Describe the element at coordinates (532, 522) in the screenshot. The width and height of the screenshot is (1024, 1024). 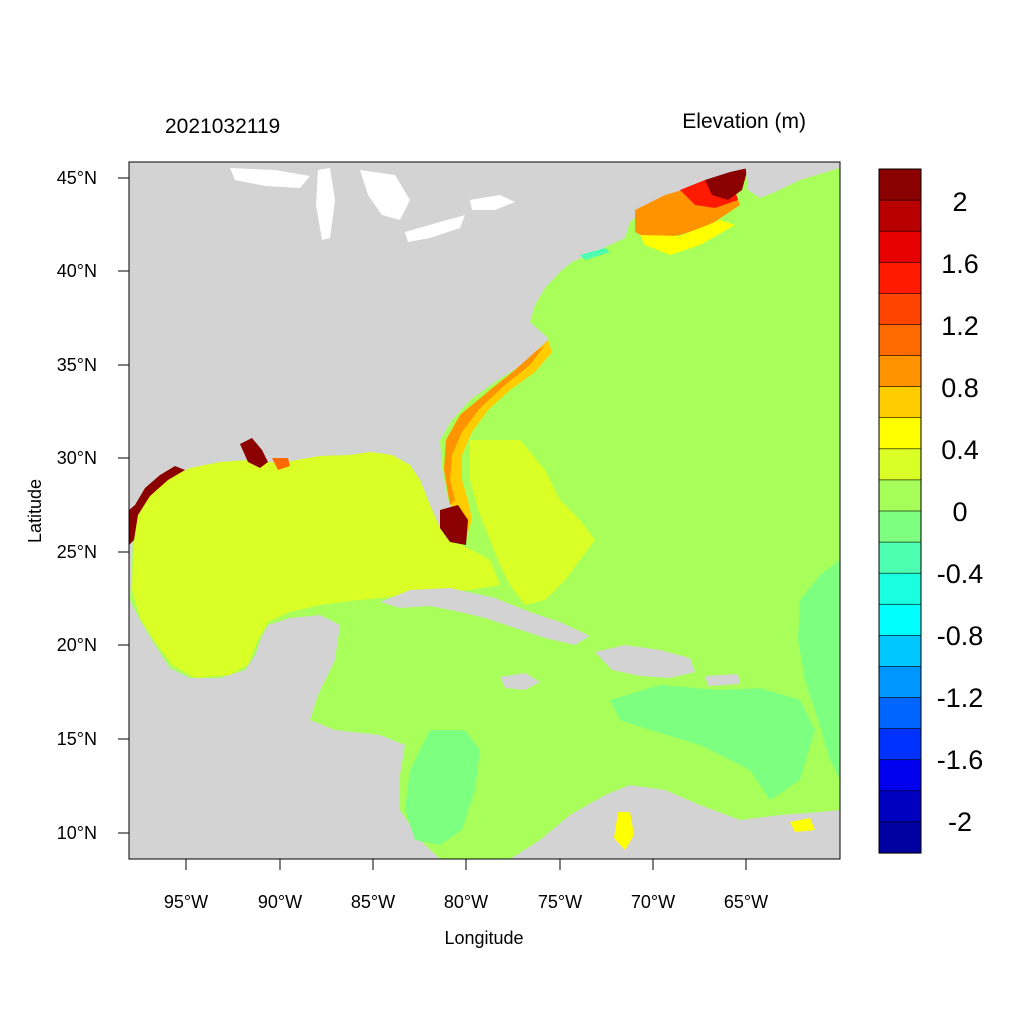
I see `bahamas-yellow` at that location.